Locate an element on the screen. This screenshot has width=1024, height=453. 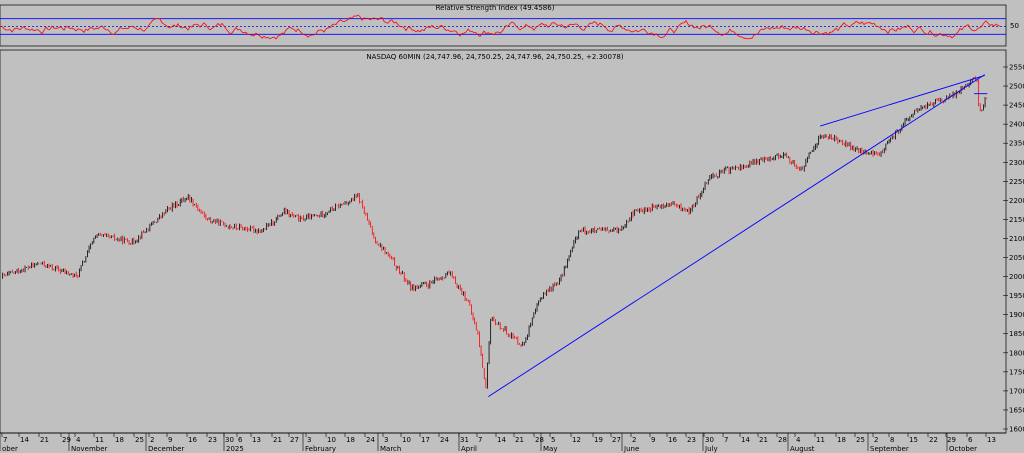
x-tick-label: 15 is located at coordinates (913, 440).